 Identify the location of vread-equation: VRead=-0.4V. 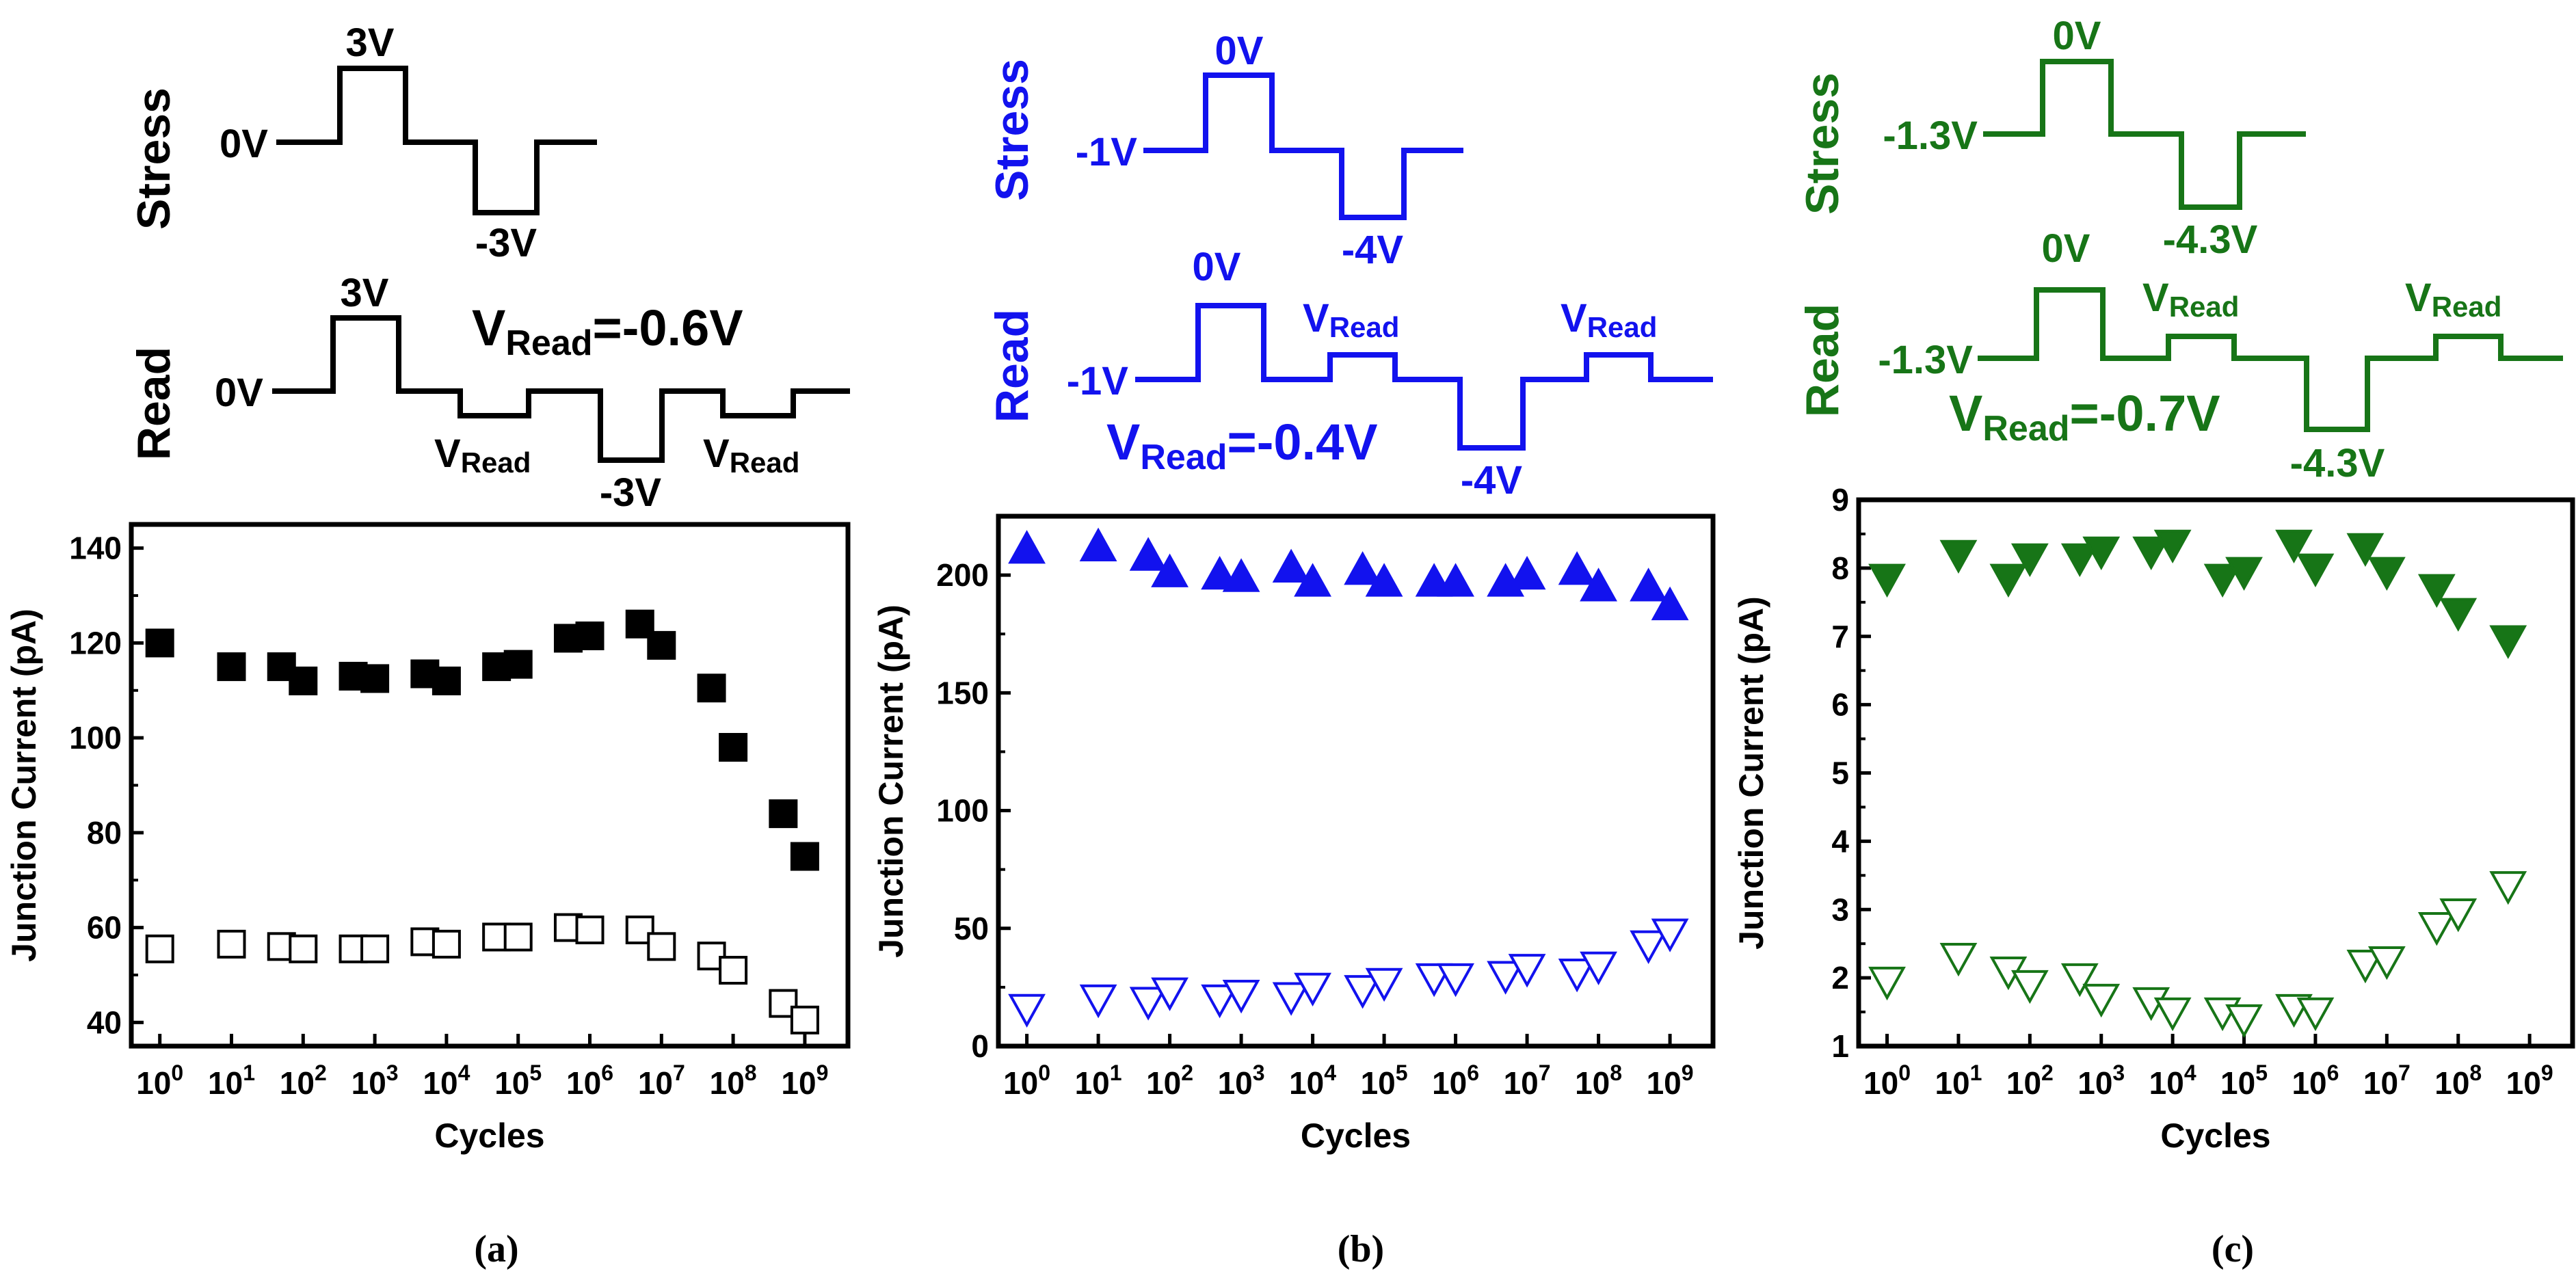
(1242, 445).